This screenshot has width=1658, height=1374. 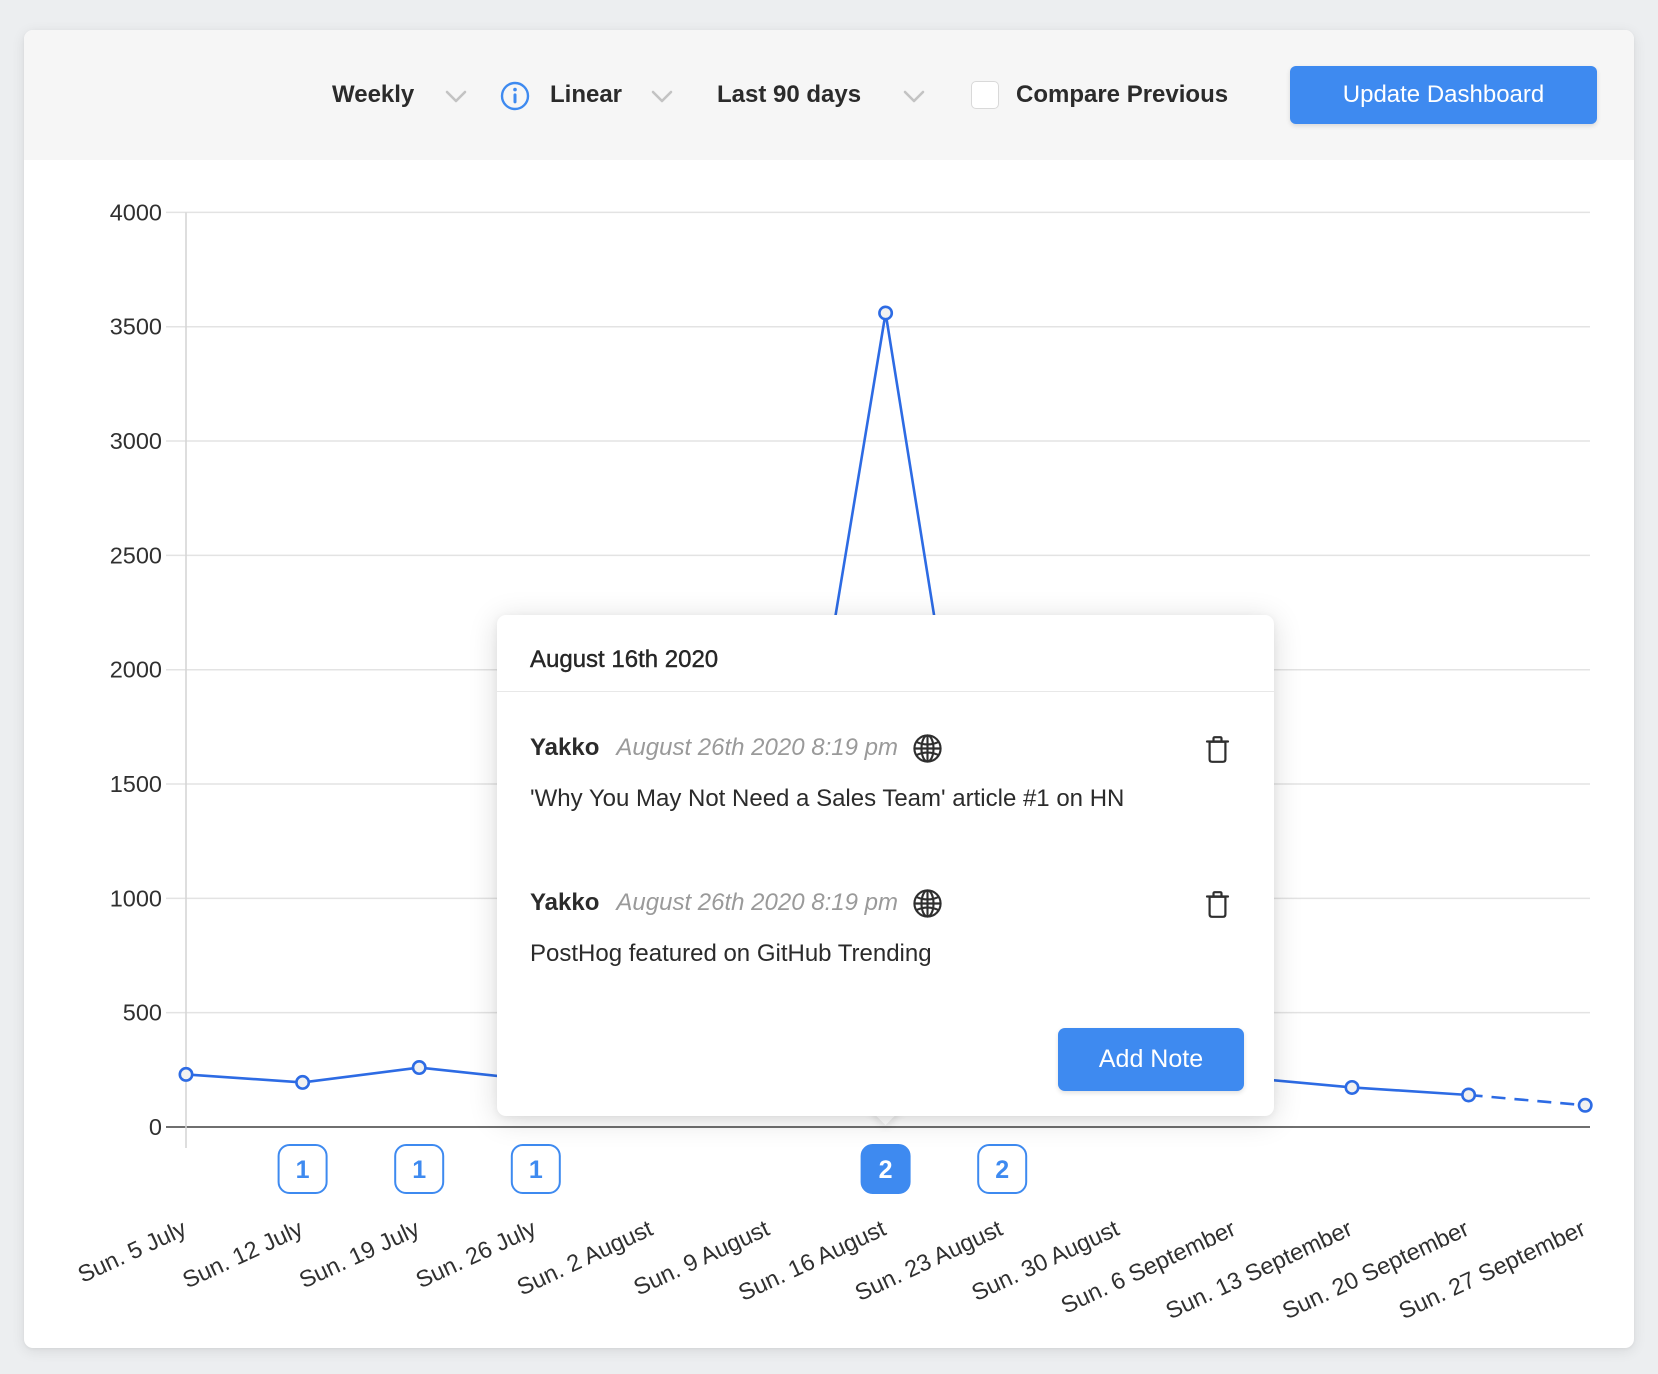 What do you see at coordinates (789, 94) in the screenshot?
I see `date-range-select: Last 90 days` at bounding box center [789, 94].